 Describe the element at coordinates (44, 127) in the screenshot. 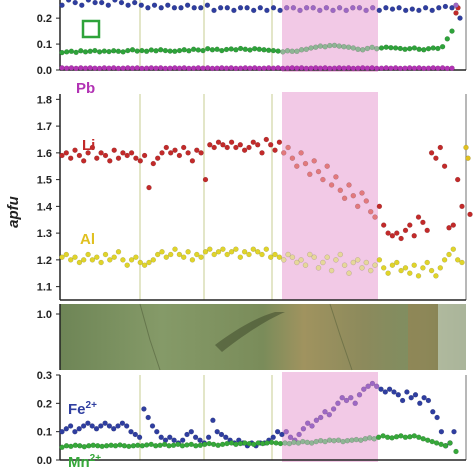

I see `y-tick-label: 1.7` at that location.